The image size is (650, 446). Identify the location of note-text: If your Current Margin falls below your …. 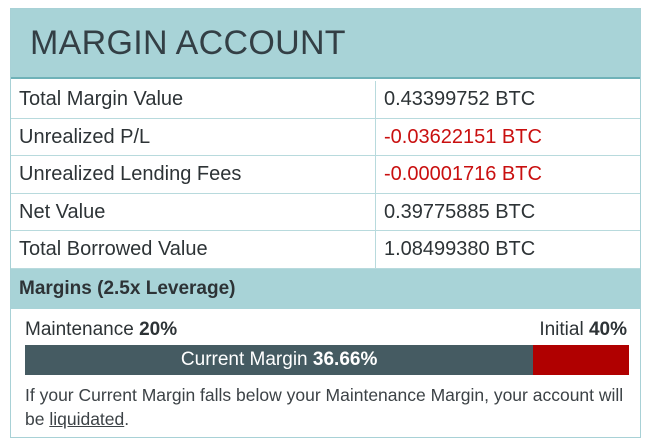
(324, 407).